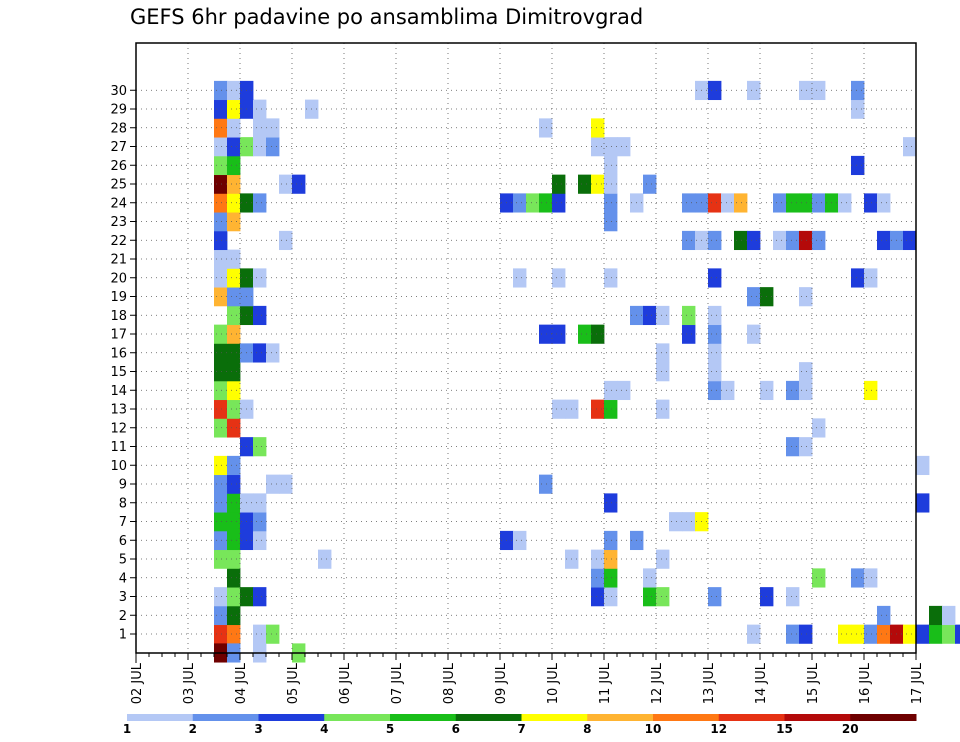 The image size is (960, 742). I want to click on y-tick-label: 24, so click(118, 203).